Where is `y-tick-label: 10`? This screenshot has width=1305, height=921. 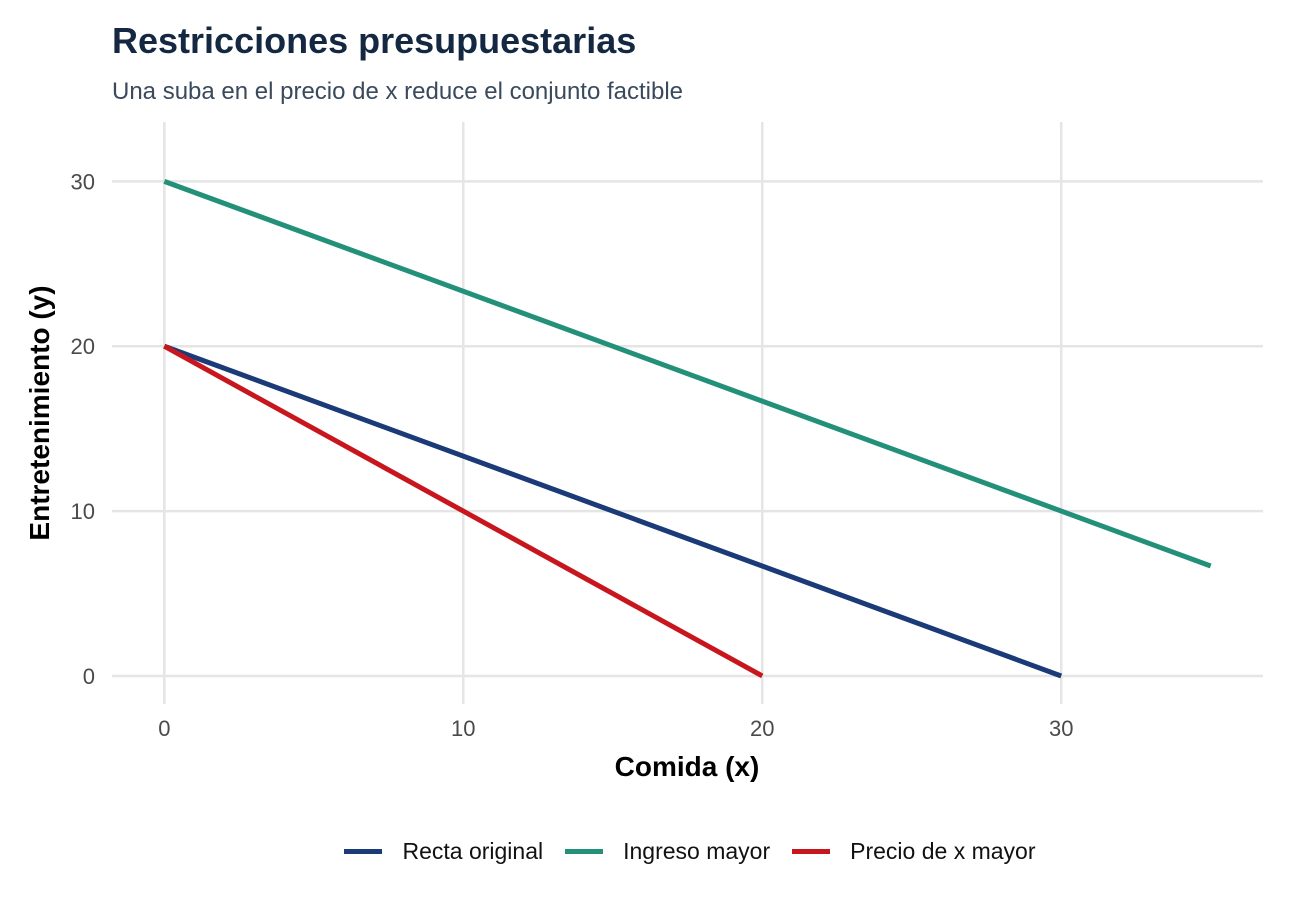 y-tick-label: 10 is located at coordinates (83, 511).